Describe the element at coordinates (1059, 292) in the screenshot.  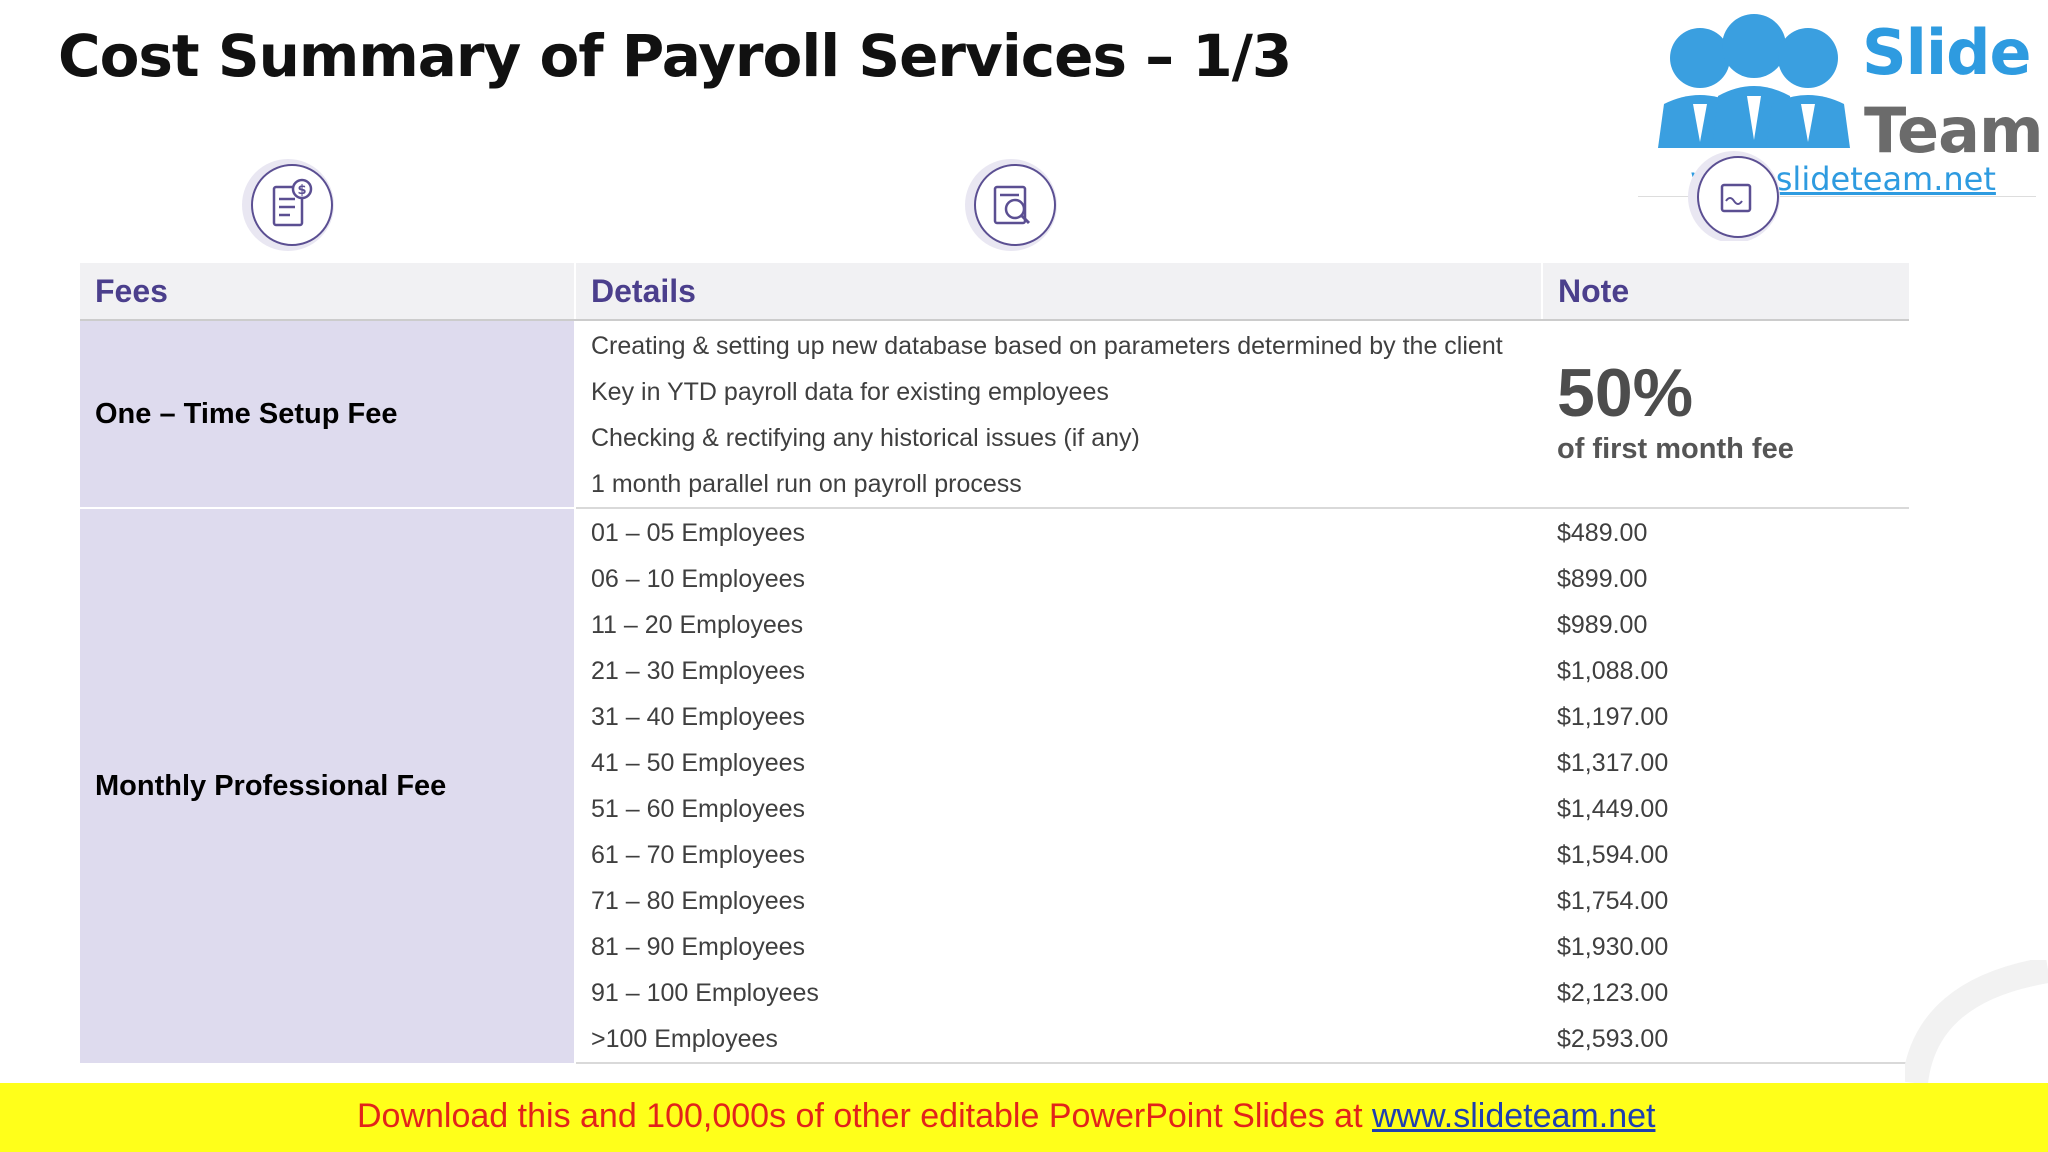
I see `header-details: Details` at that location.